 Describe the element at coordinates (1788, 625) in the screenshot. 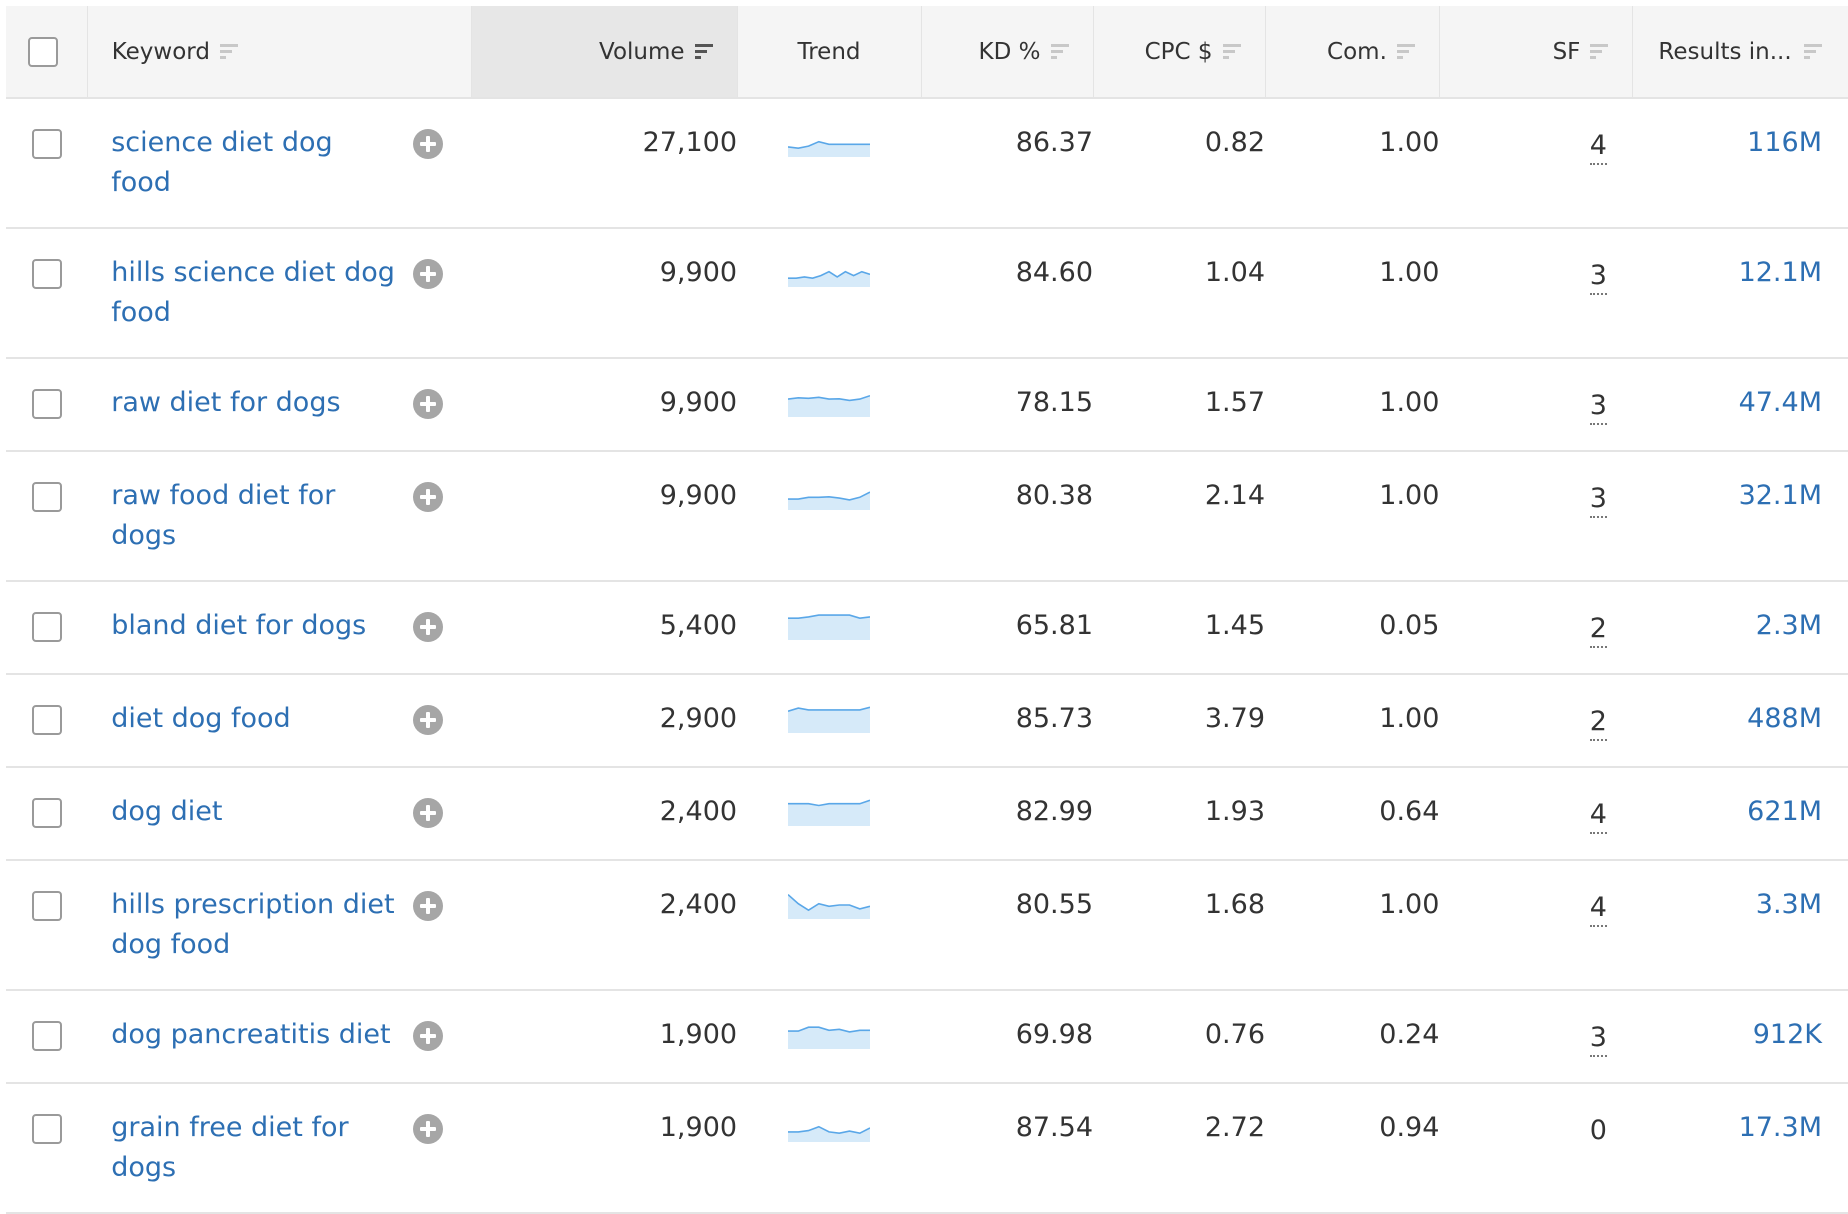

I see `results-link: 2.3M` at that location.